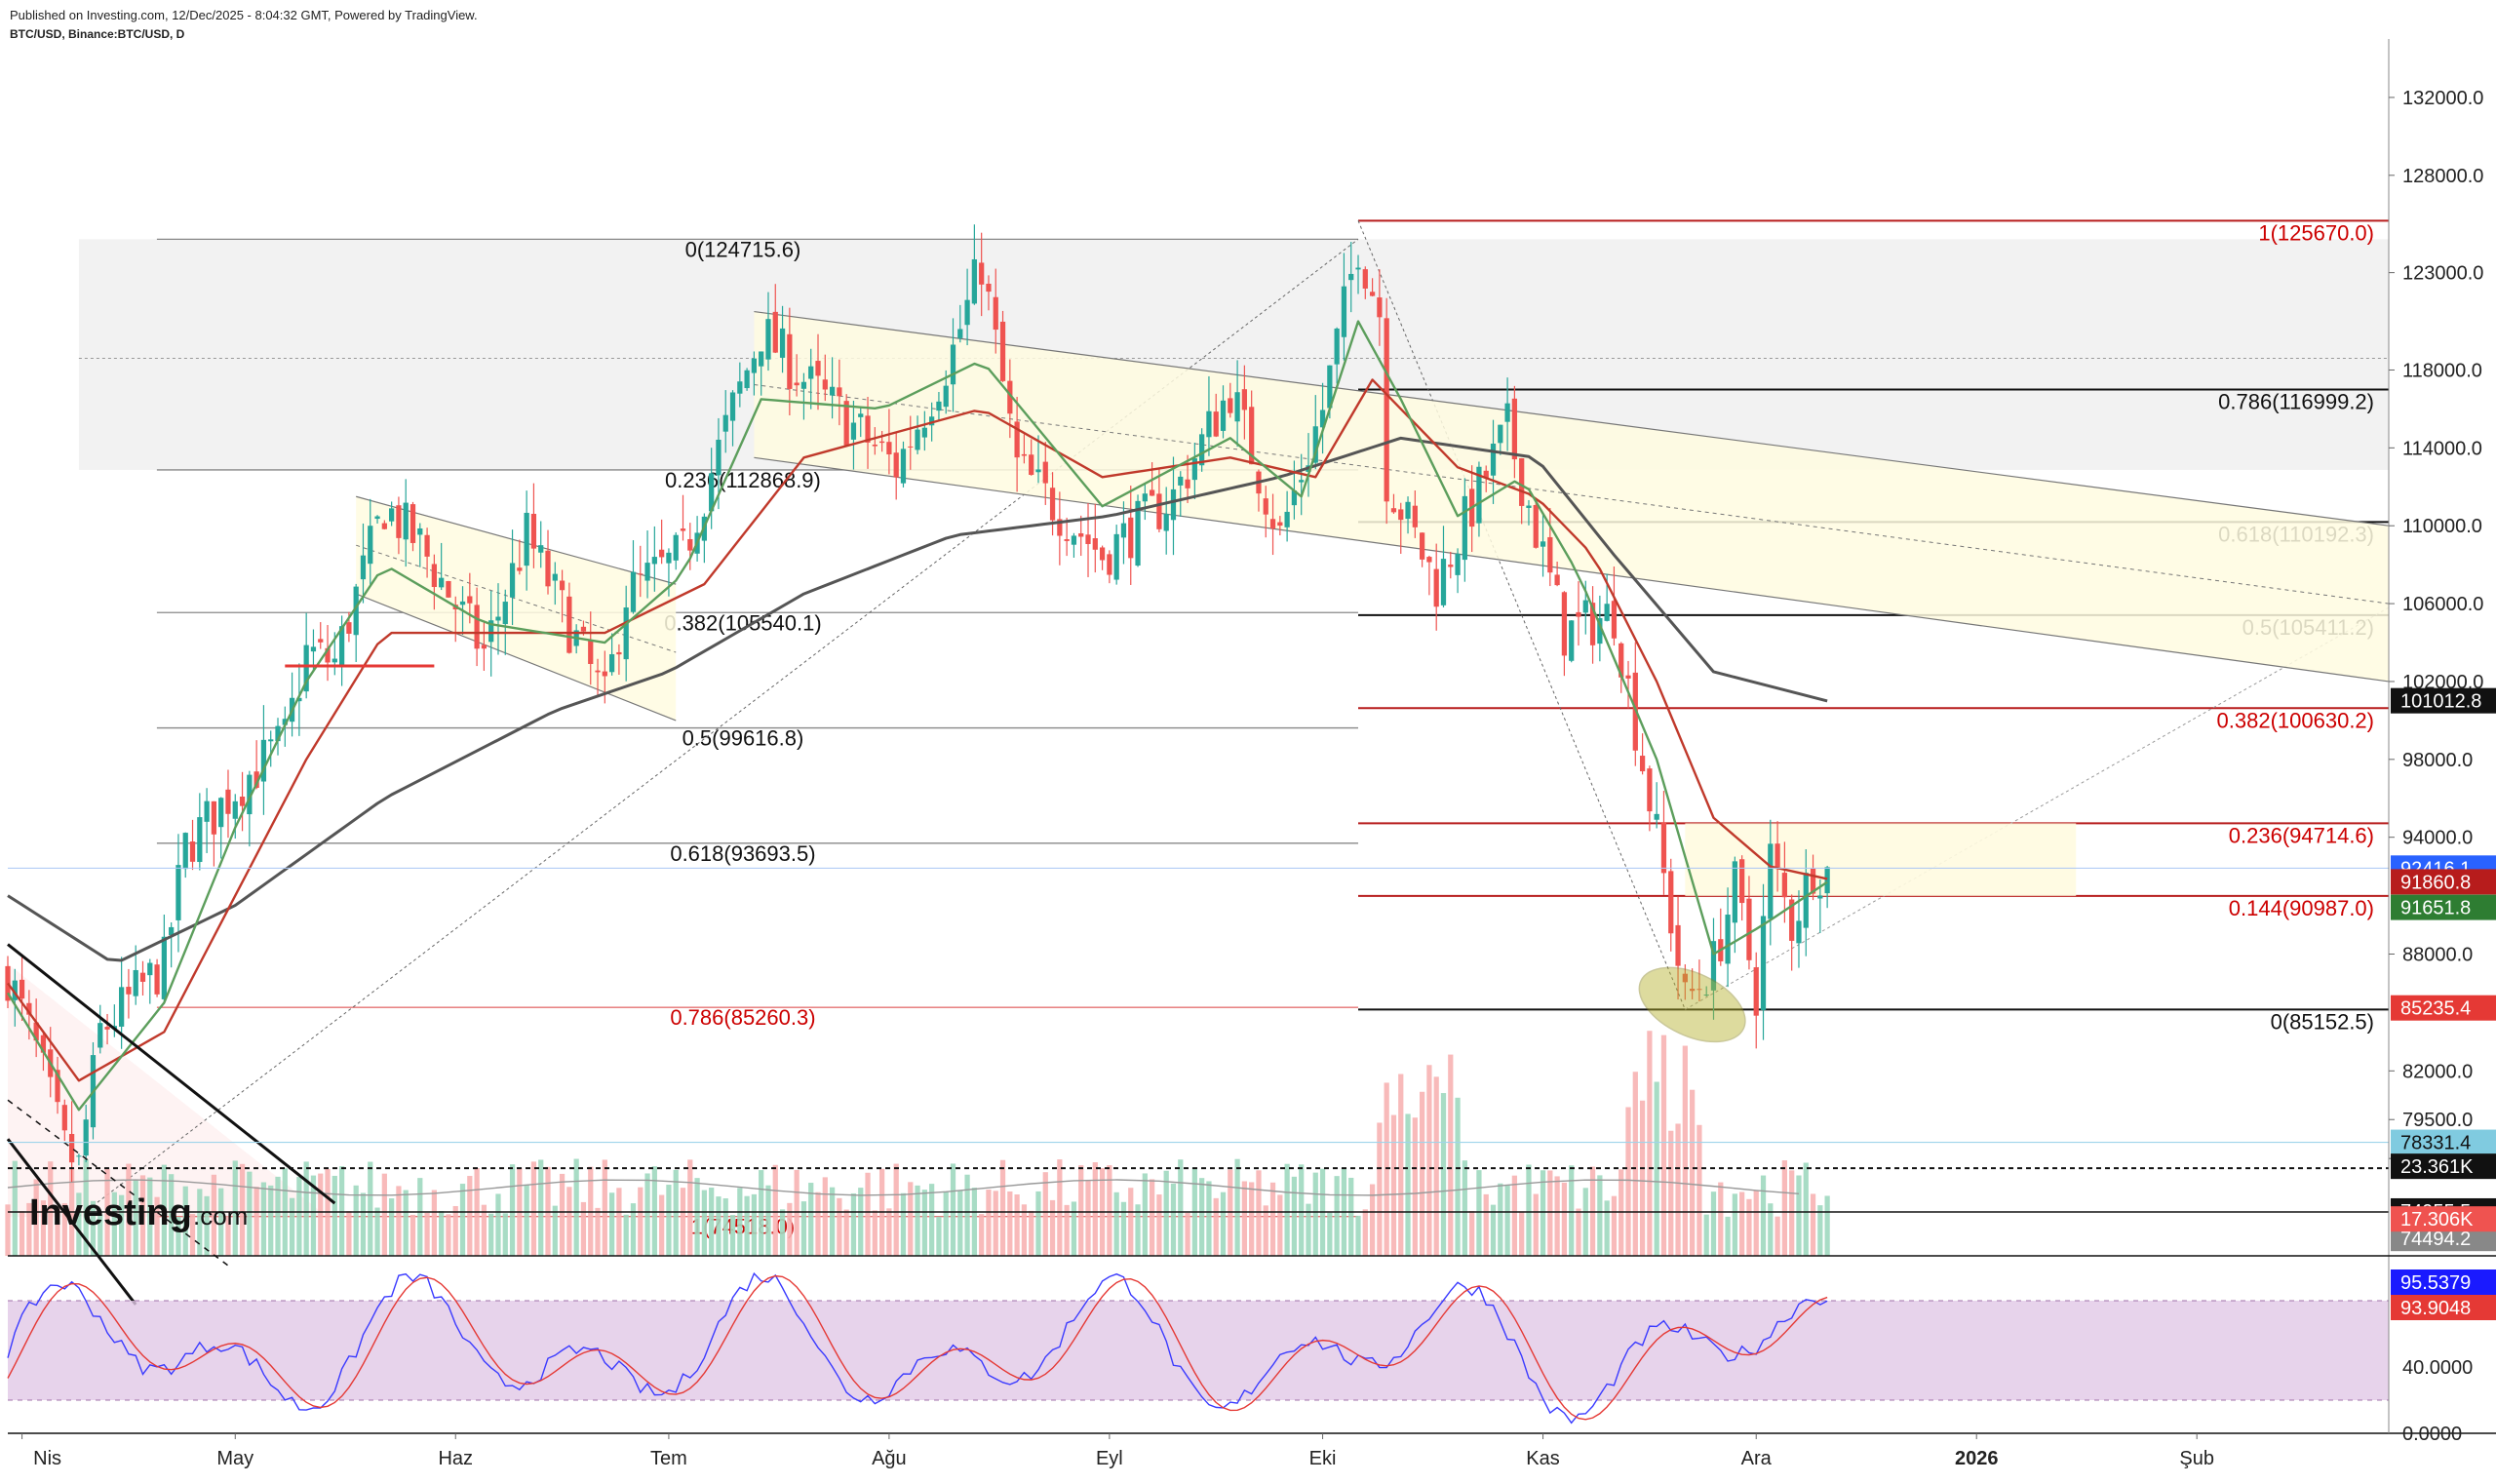 Image resolution: width=2496 pixels, height=1484 pixels. I want to click on time-tick-label: Eki, so click(1323, 1458).